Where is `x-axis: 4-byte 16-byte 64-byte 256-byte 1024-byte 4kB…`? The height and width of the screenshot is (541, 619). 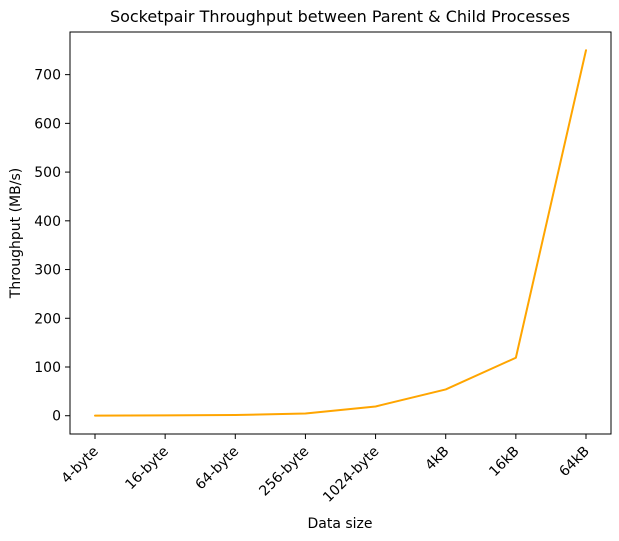
x-axis: 4-byte 16-byte 64-byte 256-byte 1024-byte 4kB… is located at coordinates (326, 470).